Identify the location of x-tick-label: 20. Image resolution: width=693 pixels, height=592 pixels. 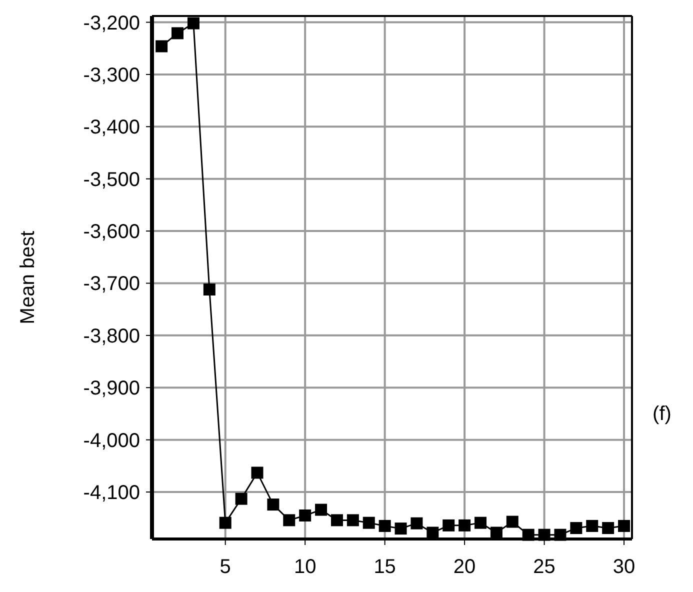
(464, 567).